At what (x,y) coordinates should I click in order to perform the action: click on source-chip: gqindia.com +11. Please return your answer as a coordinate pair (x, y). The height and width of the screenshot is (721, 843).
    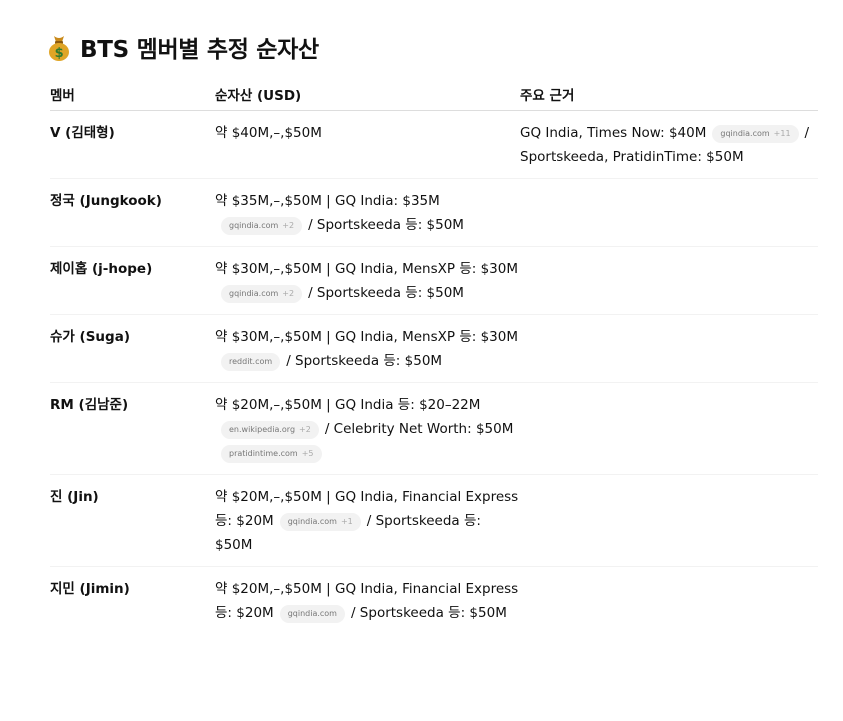
    Looking at the image, I should click on (755, 134).